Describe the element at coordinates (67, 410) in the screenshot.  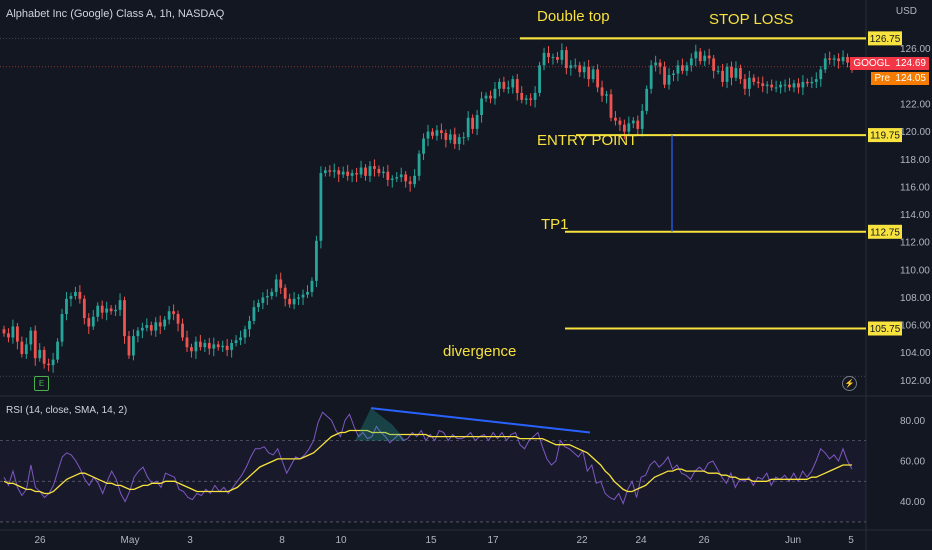
I see `rsi-indicator-title: RSI (14, close, SMA, 14, 2)` at that location.